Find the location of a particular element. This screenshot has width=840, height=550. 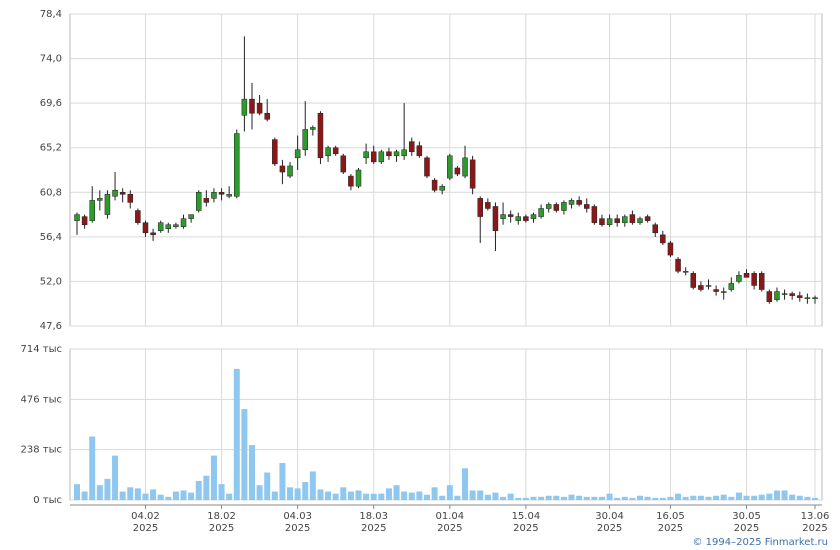

x-tick-label: 04.02 is located at coordinates (145, 516).